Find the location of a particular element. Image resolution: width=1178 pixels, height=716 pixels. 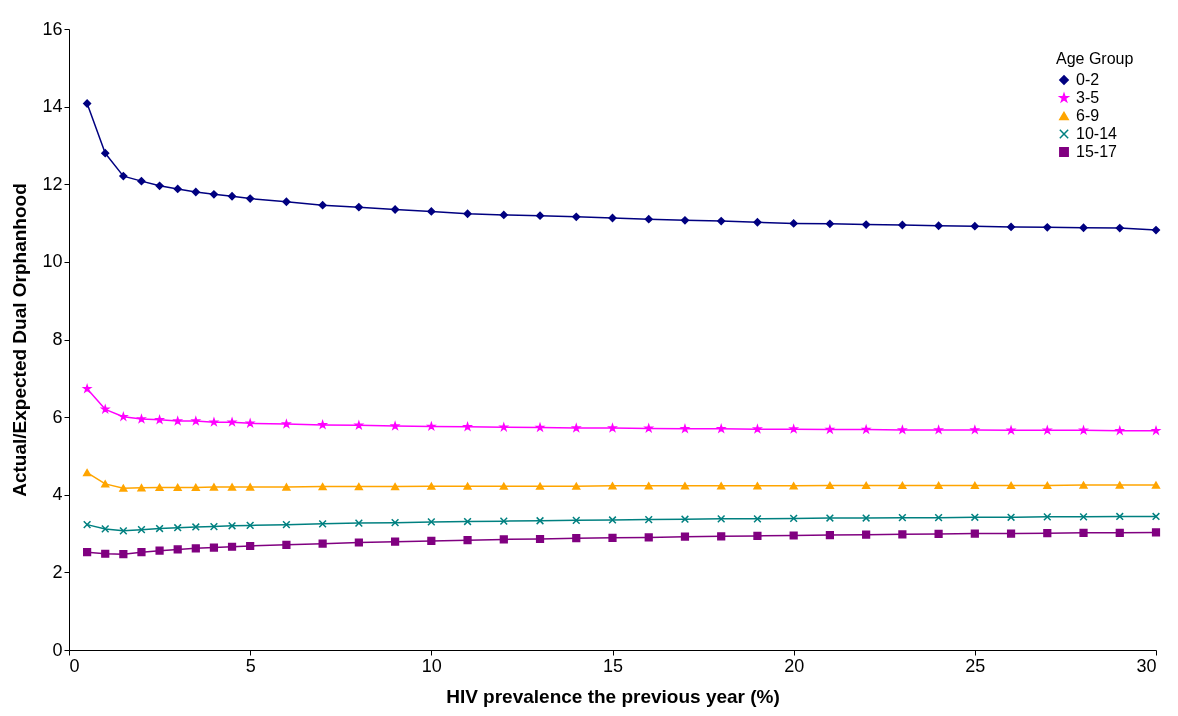

x-tick-label: 10 is located at coordinates (431, 665).